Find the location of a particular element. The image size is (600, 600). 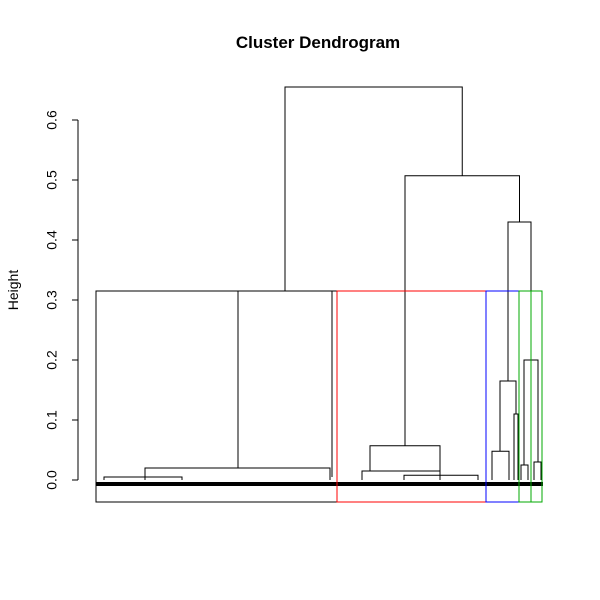

y-tick-label: 0.1 is located at coordinates (52, 420).